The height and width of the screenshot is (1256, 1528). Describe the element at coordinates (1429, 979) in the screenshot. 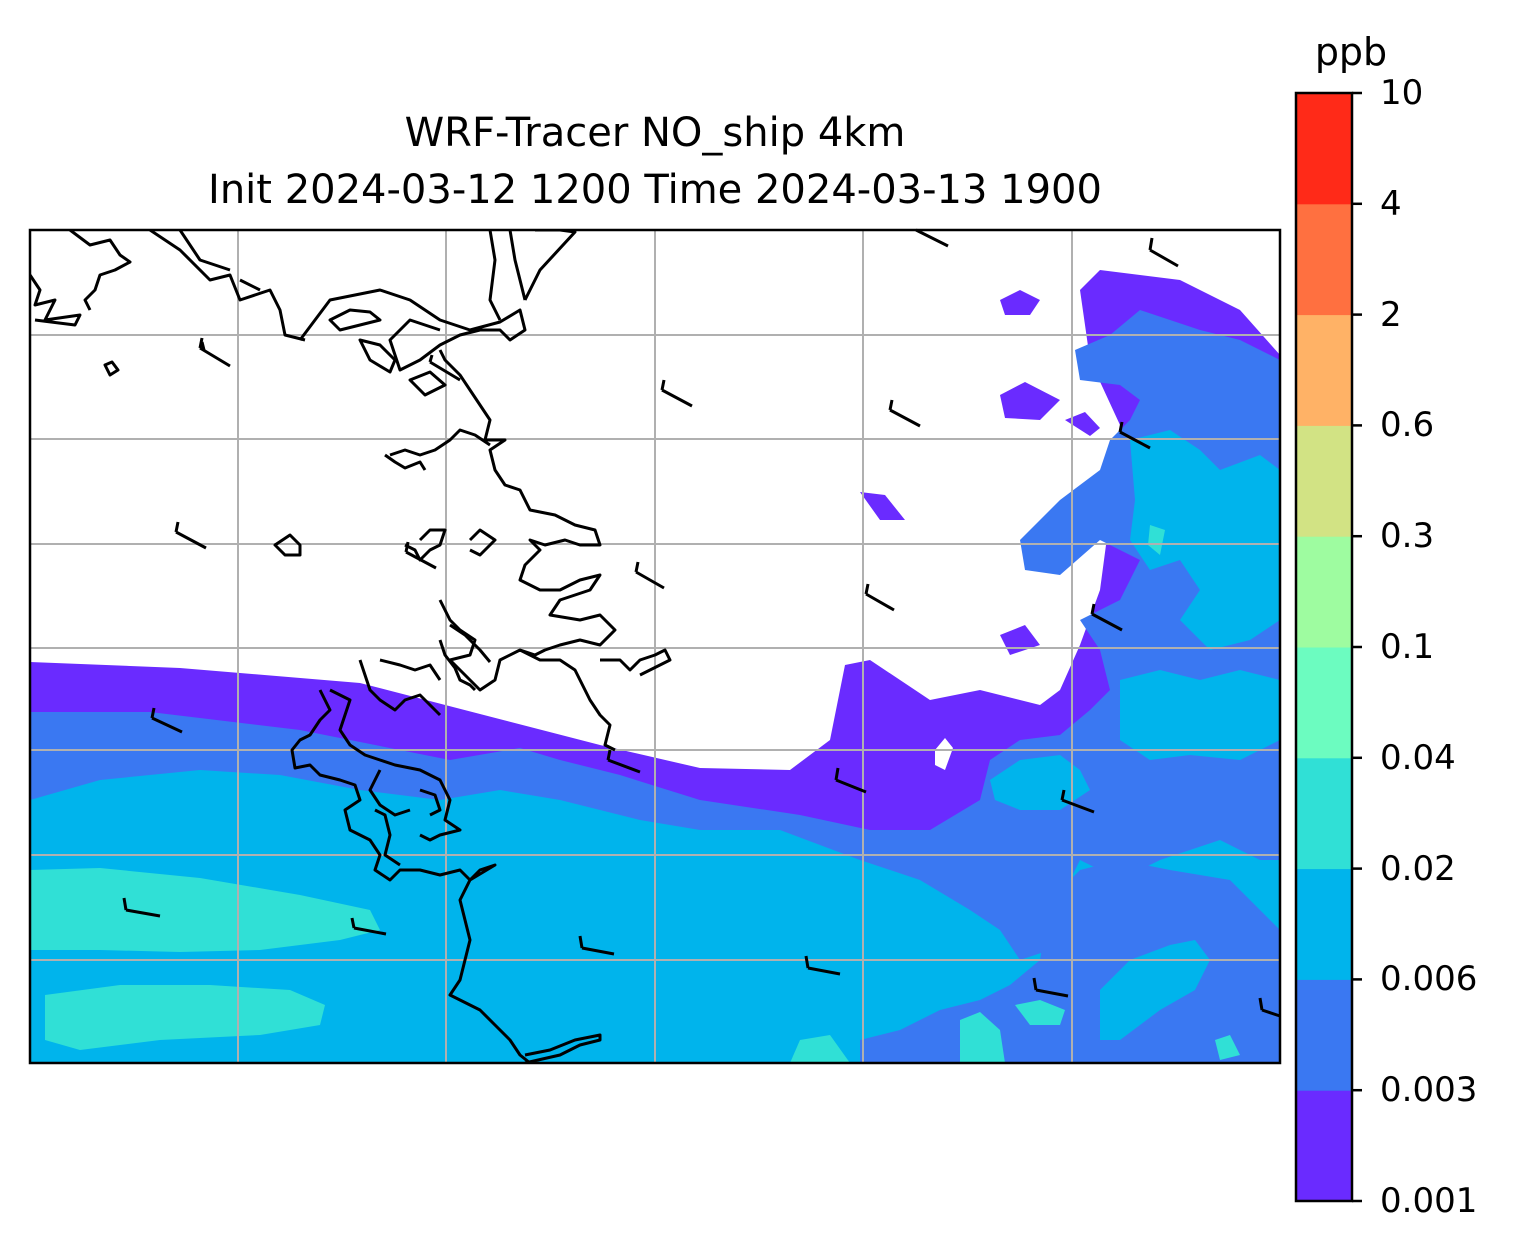

I see `colorbar-tick-label: 0.006` at that location.